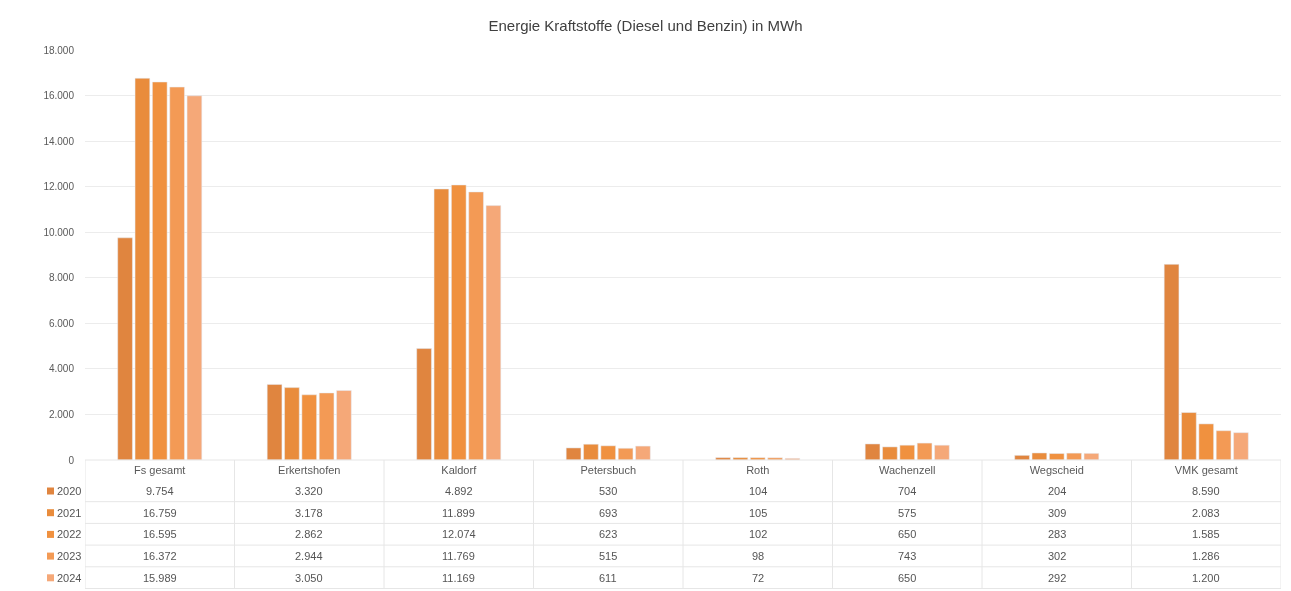 The width and height of the screenshot is (1291, 591). I want to click on data-label: 283, so click(1057, 534).